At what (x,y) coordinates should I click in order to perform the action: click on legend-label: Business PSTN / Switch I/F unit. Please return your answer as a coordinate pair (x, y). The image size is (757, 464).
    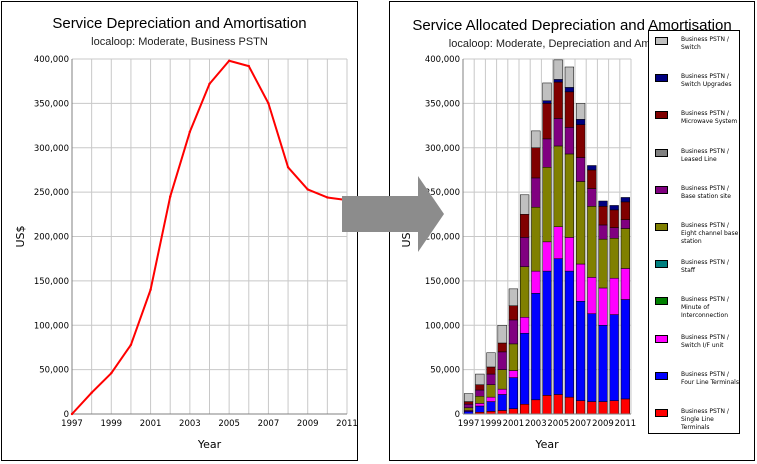
    Looking at the image, I should click on (705, 341).